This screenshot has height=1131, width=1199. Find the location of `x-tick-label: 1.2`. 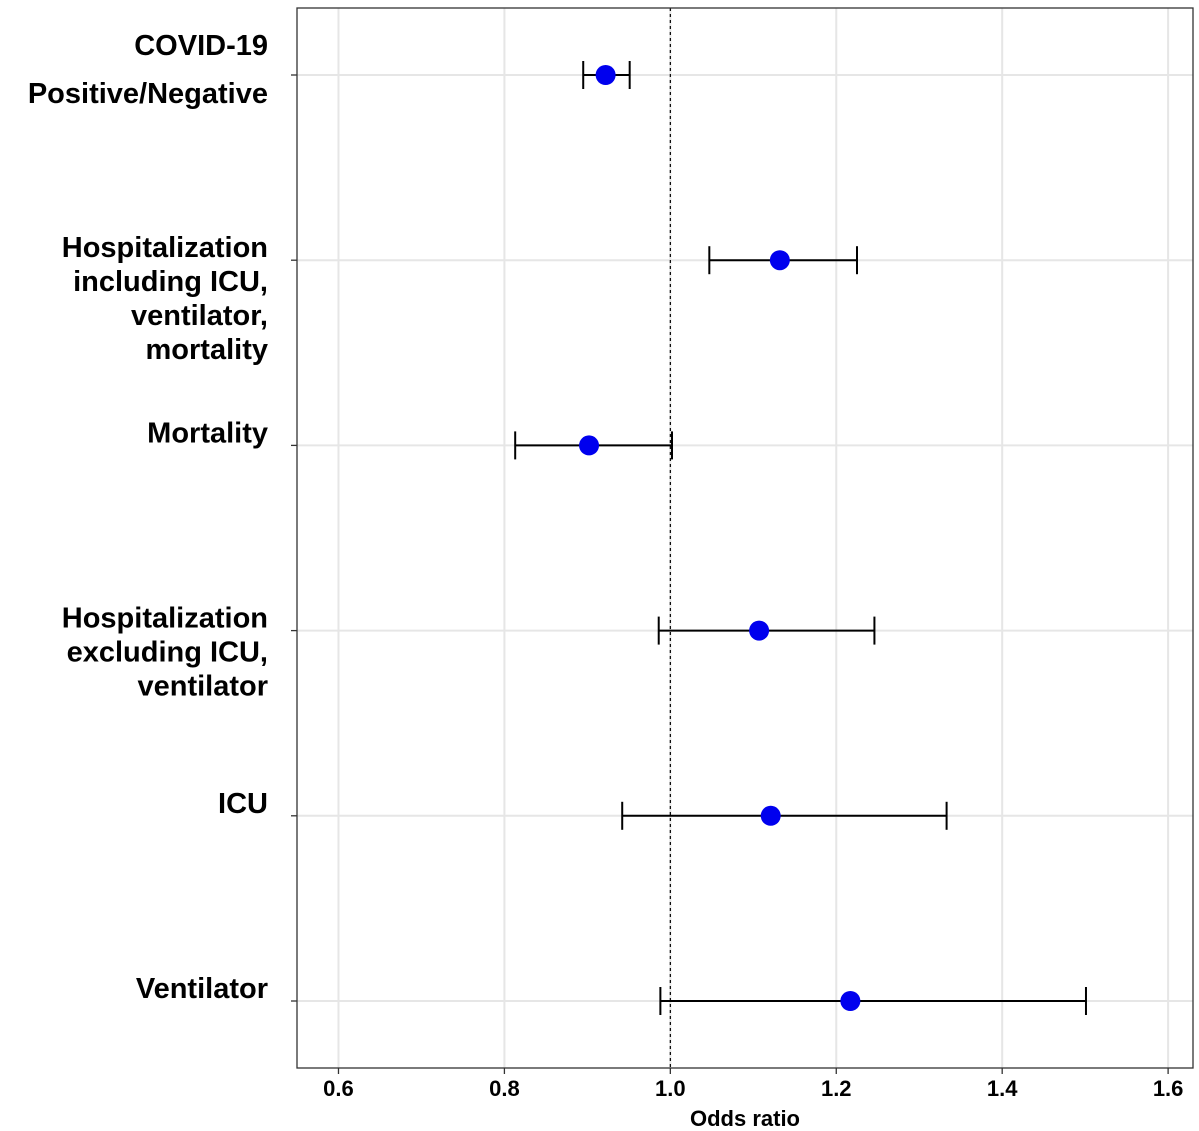

x-tick-label: 1.2 is located at coordinates (836, 1088).